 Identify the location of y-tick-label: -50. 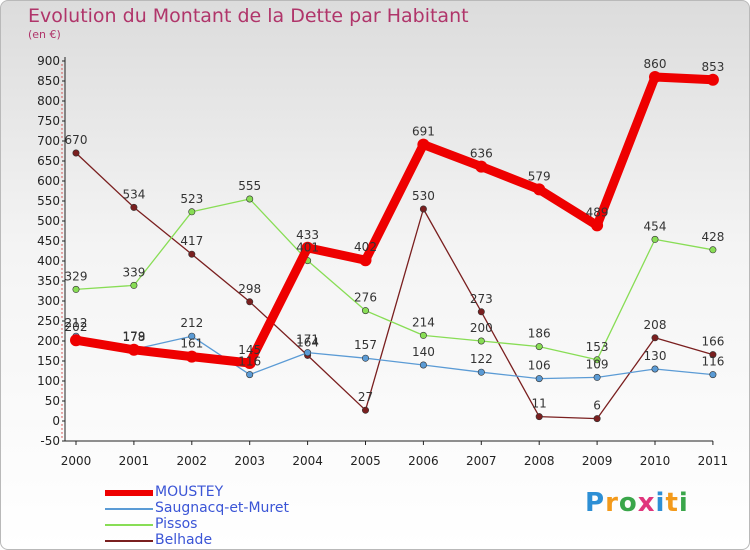
(50, 441).